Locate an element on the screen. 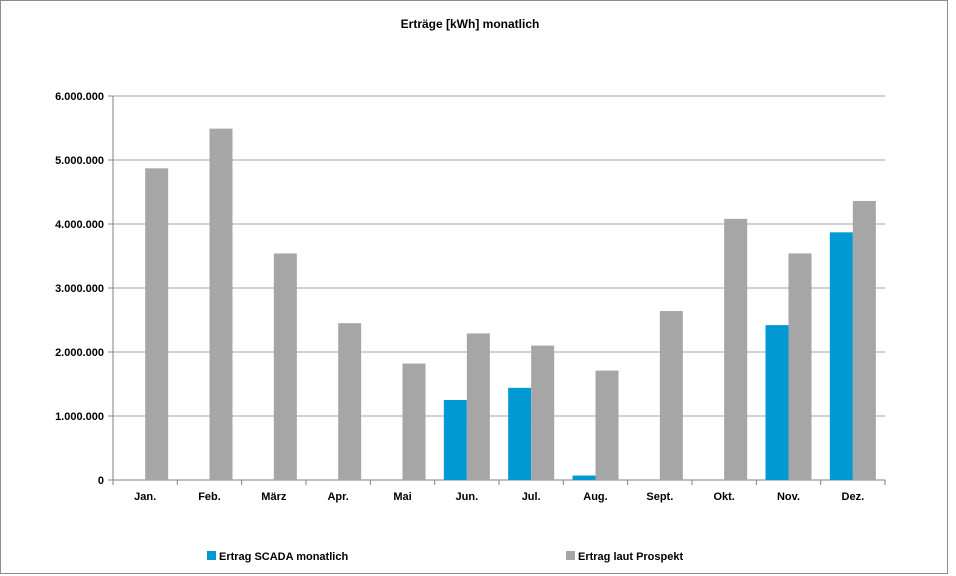  x-tick-label: Aug. is located at coordinates (595, 497).